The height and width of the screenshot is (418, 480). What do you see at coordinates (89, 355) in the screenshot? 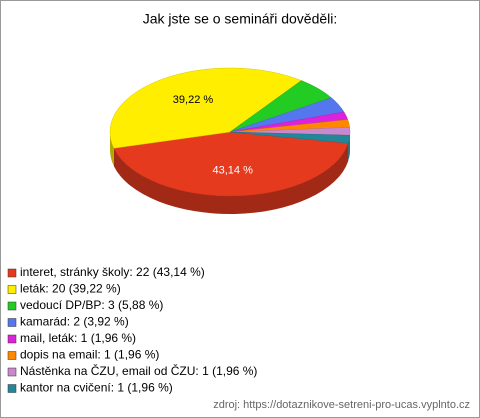
I see `legend-label: dopis na email: 1 (1,96 %)` at bounding box center [89, 355].